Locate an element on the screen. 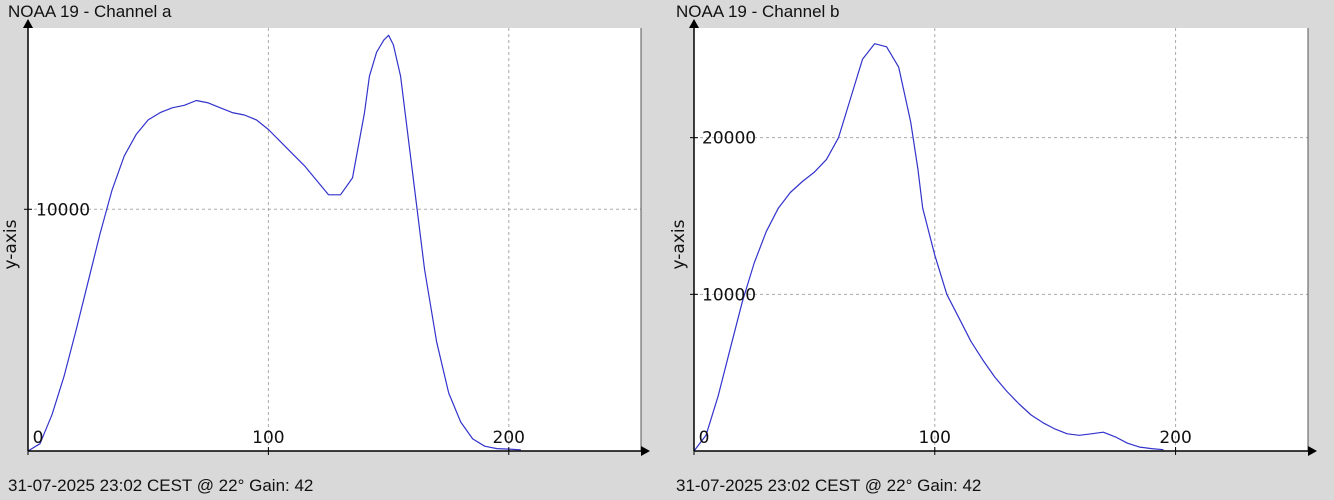 The height and width of the screenshot is (500, 1334). chart-b-x-tick-label: 100 is located at coordinates (935, 438).